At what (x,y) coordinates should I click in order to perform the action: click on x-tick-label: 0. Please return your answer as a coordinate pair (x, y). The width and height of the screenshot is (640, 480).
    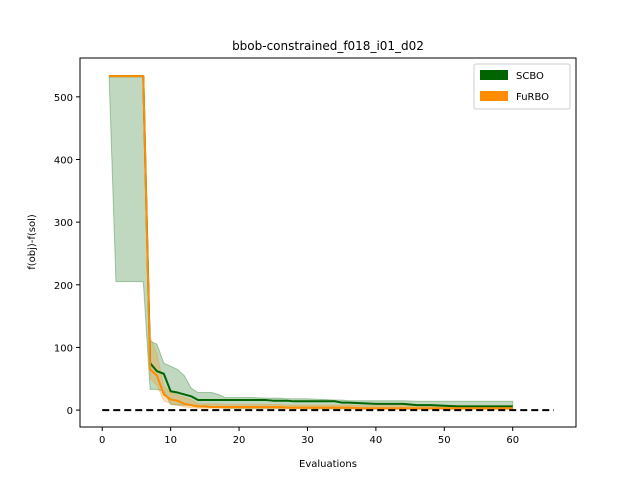
    Looking at the image, I should click on (102, 440).